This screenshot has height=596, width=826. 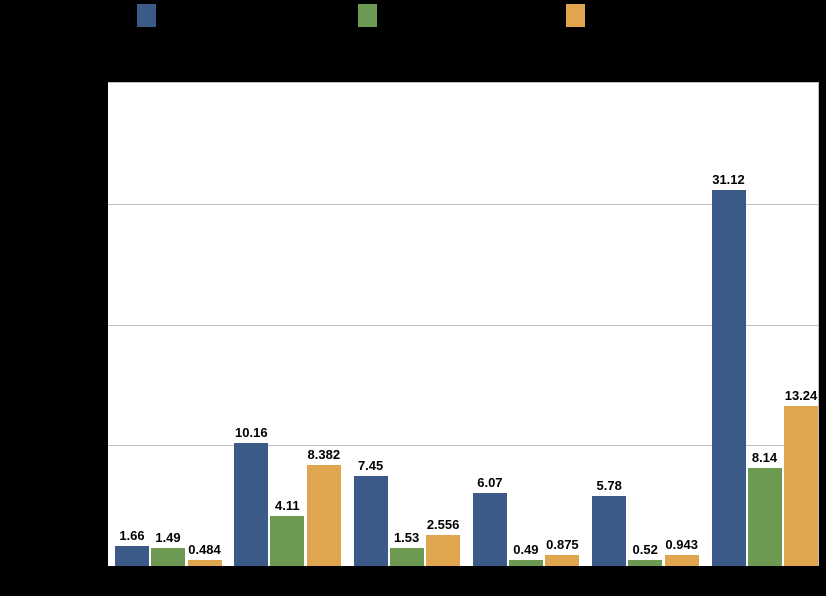 What do you see at coordinates (132, 535) in the screenshot?
I see `bar-value-label: 1.66` at bounding box center [132, 535].